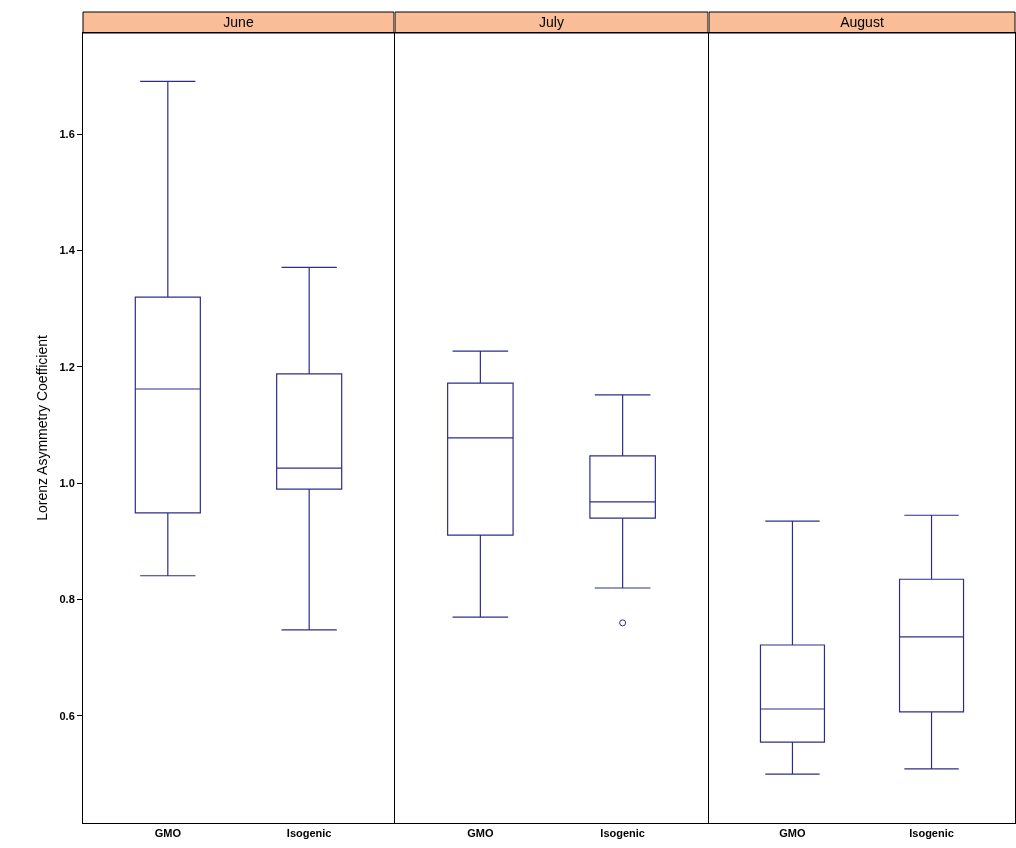  I want to click on chart-title: June, so click(238, 22).